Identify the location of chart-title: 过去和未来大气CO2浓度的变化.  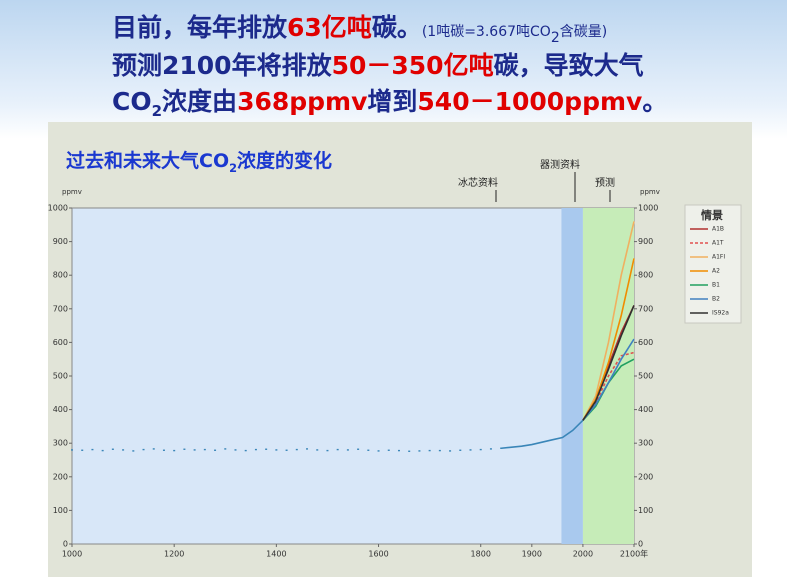
(199, 160).